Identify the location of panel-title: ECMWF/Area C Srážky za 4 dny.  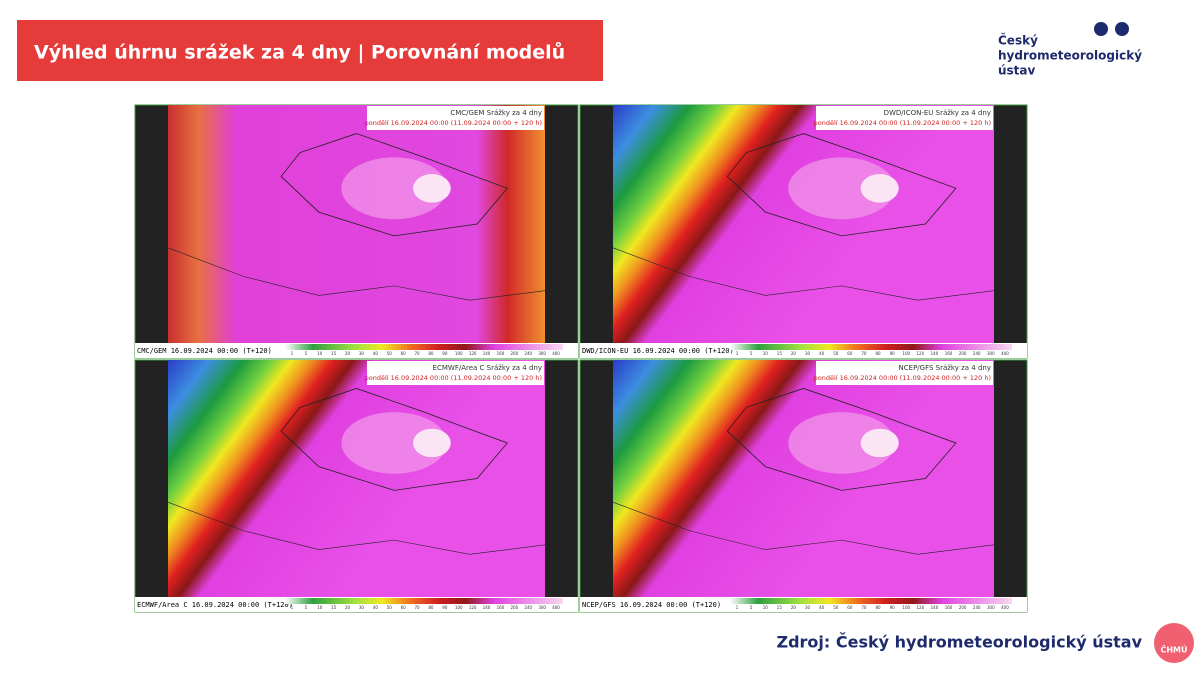
(487, 368).